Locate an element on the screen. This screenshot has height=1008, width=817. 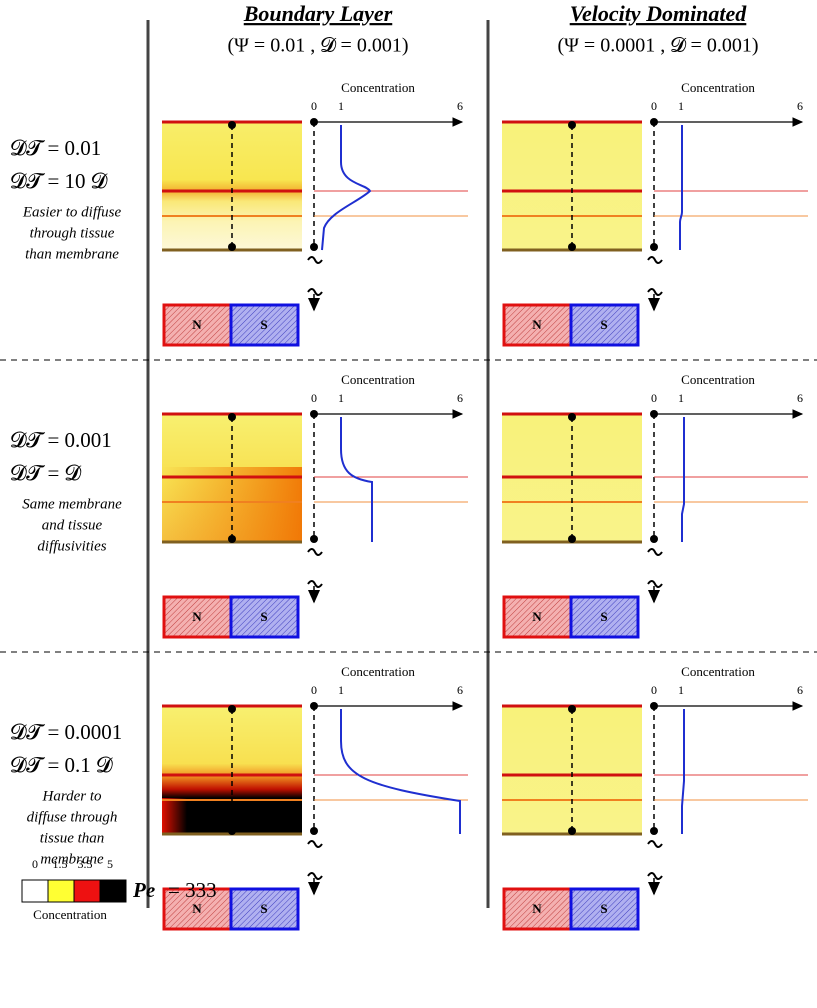
row-note: Harder to is located at coordinates (71, 796).